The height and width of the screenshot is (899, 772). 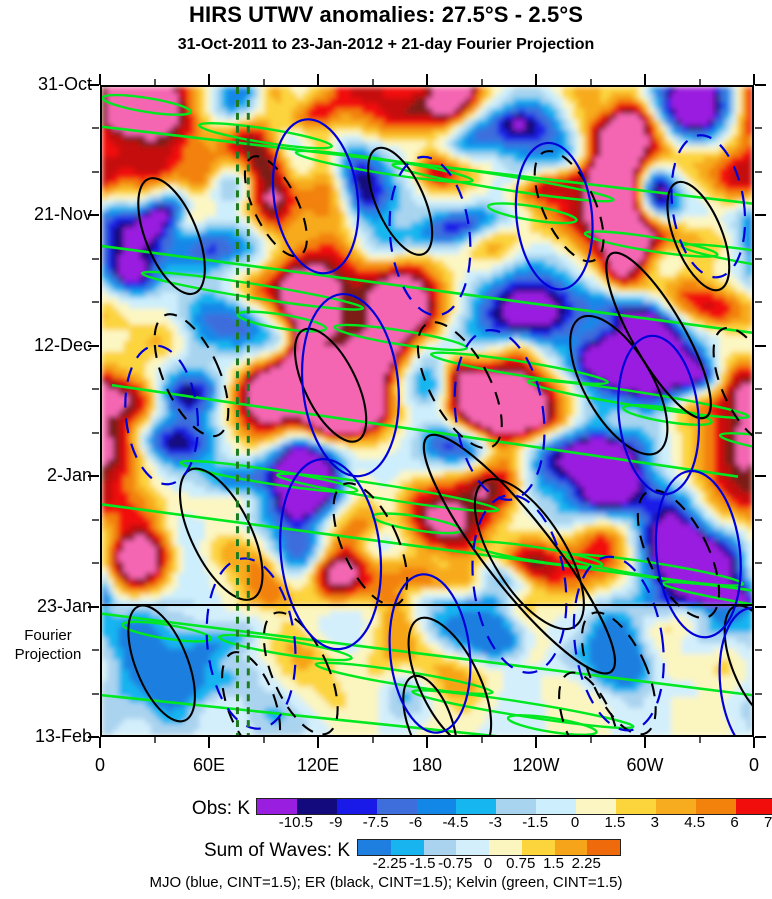 What do you see at coordinates (415, 822) in the screenshot?
I see `colorbar-tick-label: -6` at bounding box center [415, 822].